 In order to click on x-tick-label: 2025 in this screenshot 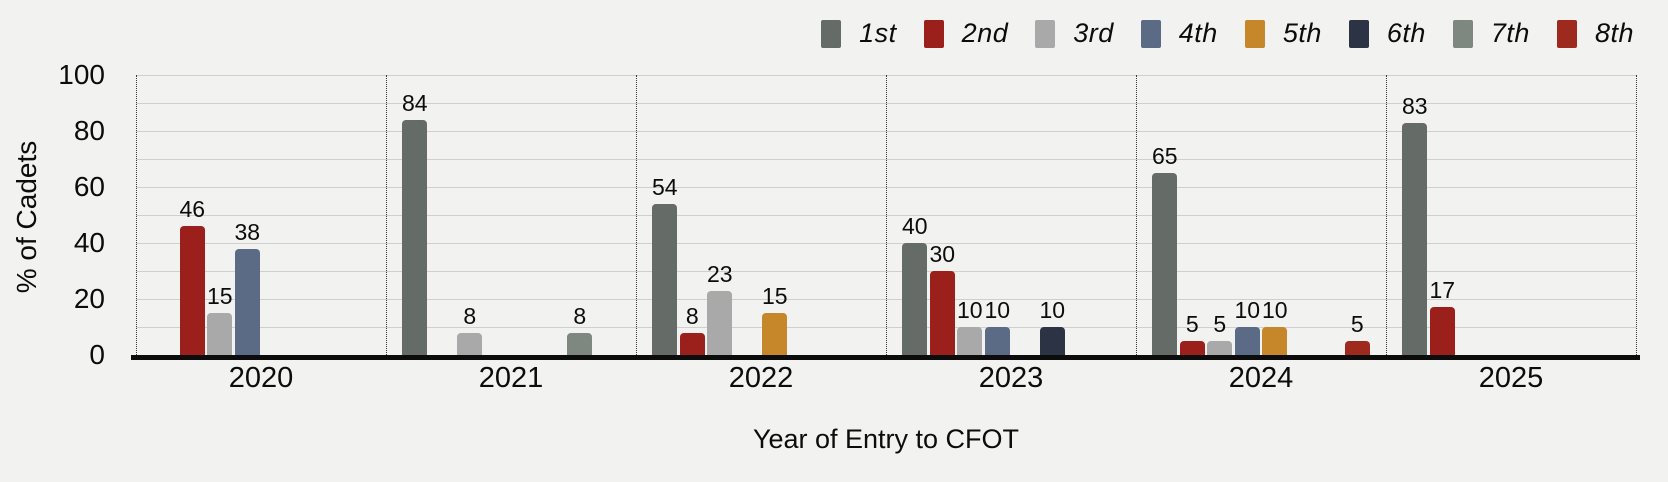, I will do `click(1511, 378)`.